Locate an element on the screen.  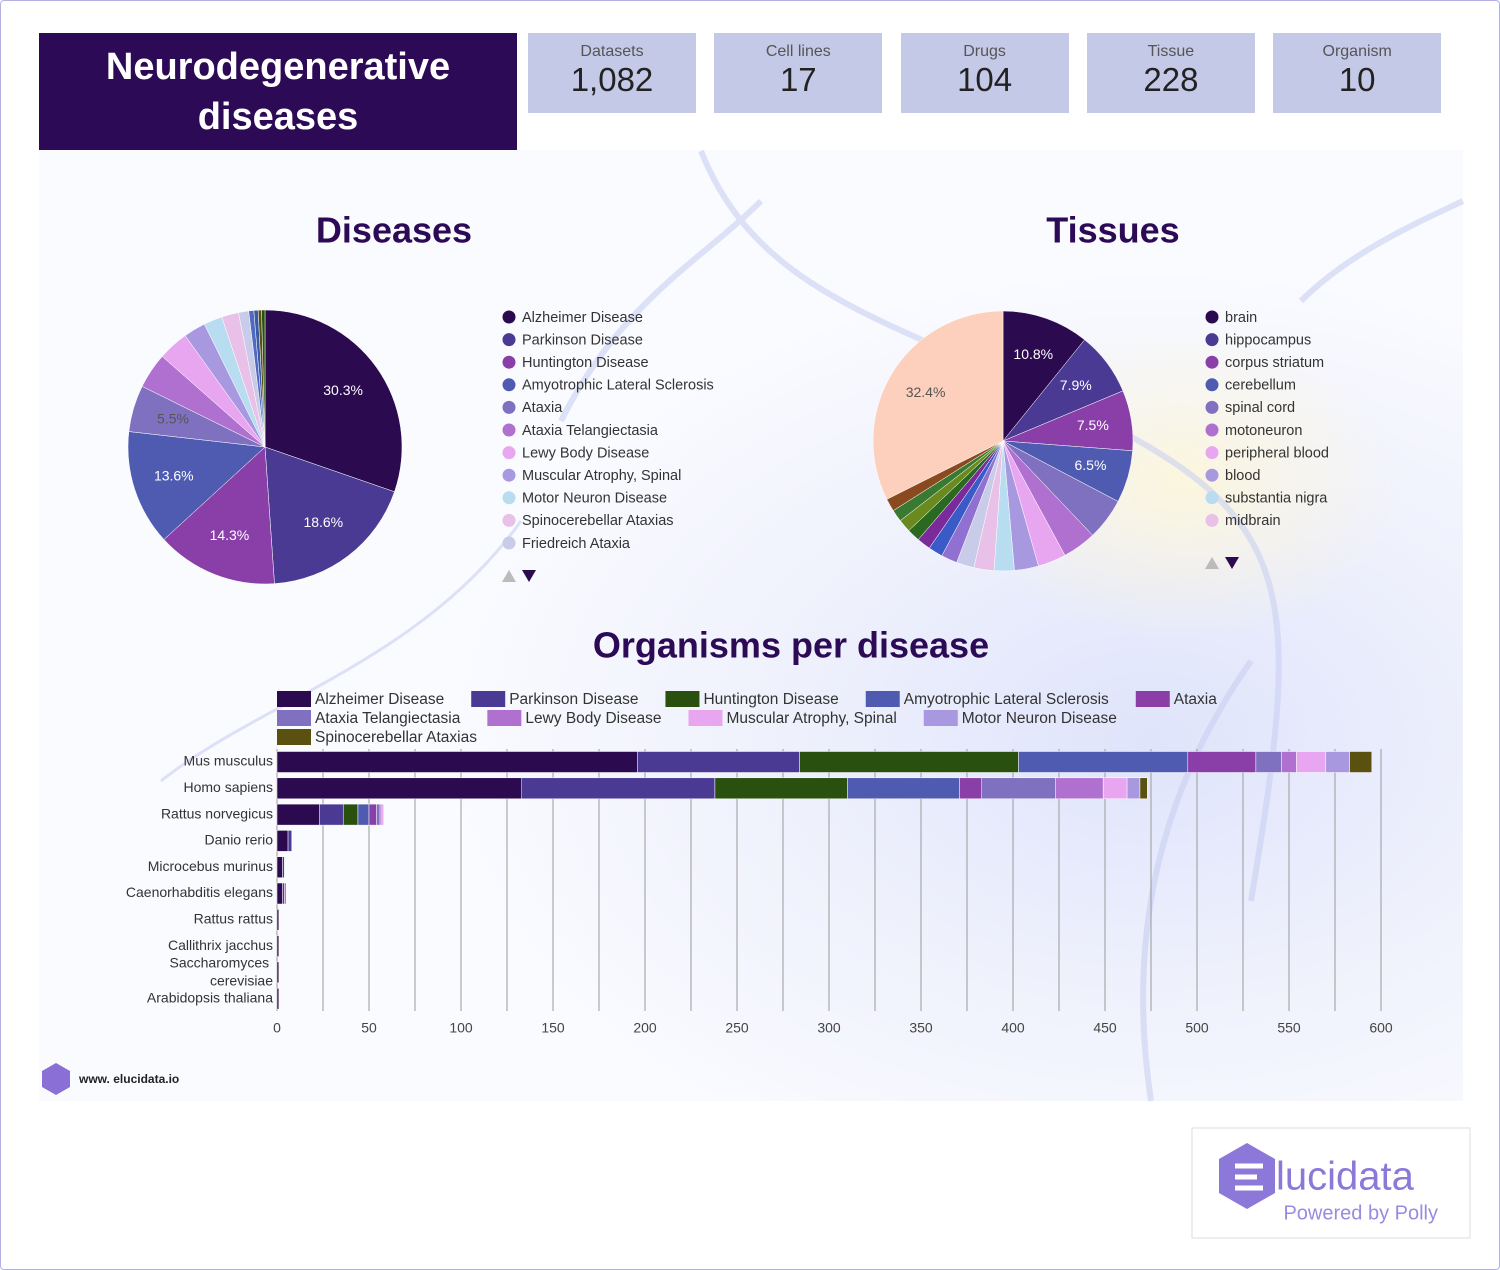
x-tick-label: 100 is located at coordinates (461, 1028).